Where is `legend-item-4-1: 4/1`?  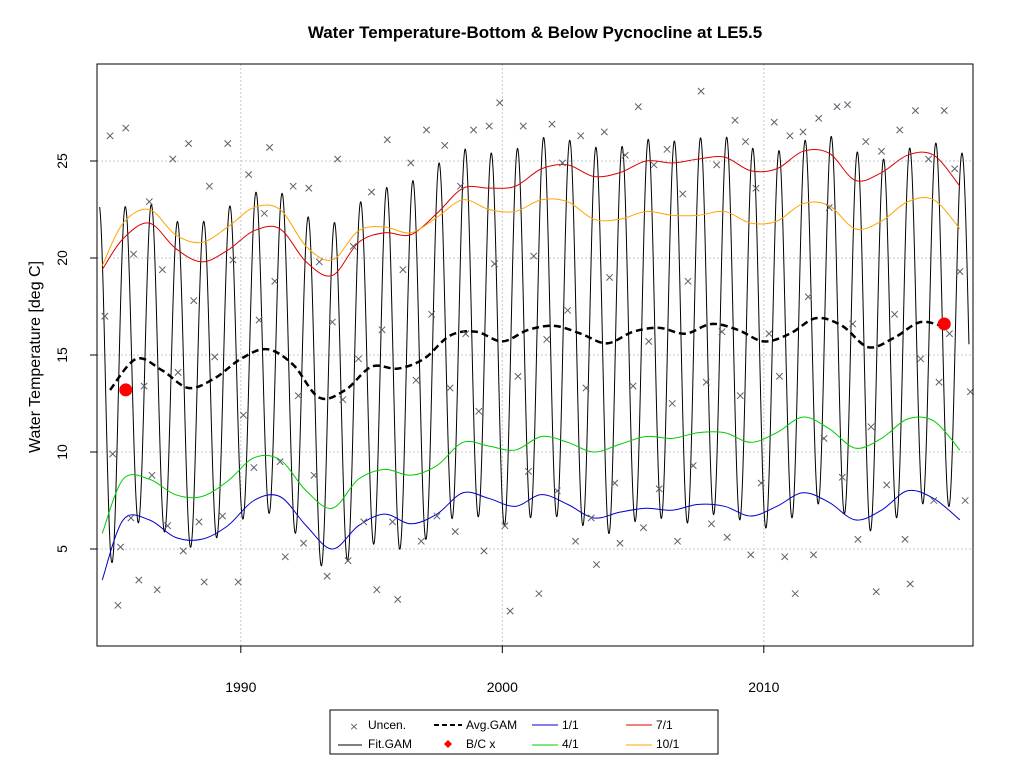 legend-item-4-1: 4/1 is located at coordinates (555, 744).